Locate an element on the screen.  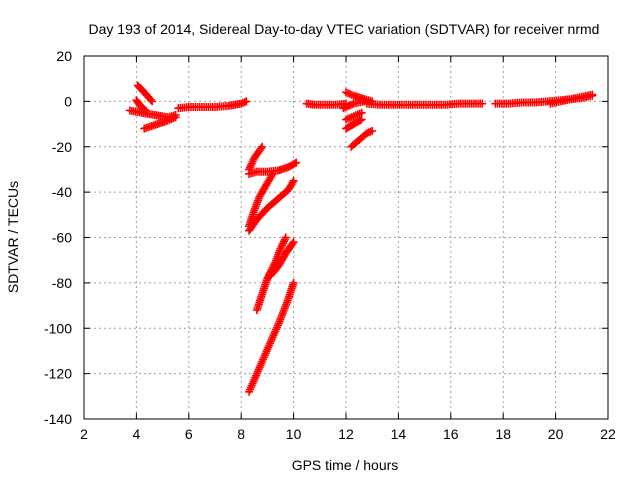
x-tick-label: 14 is located at coordinates (399, 434).